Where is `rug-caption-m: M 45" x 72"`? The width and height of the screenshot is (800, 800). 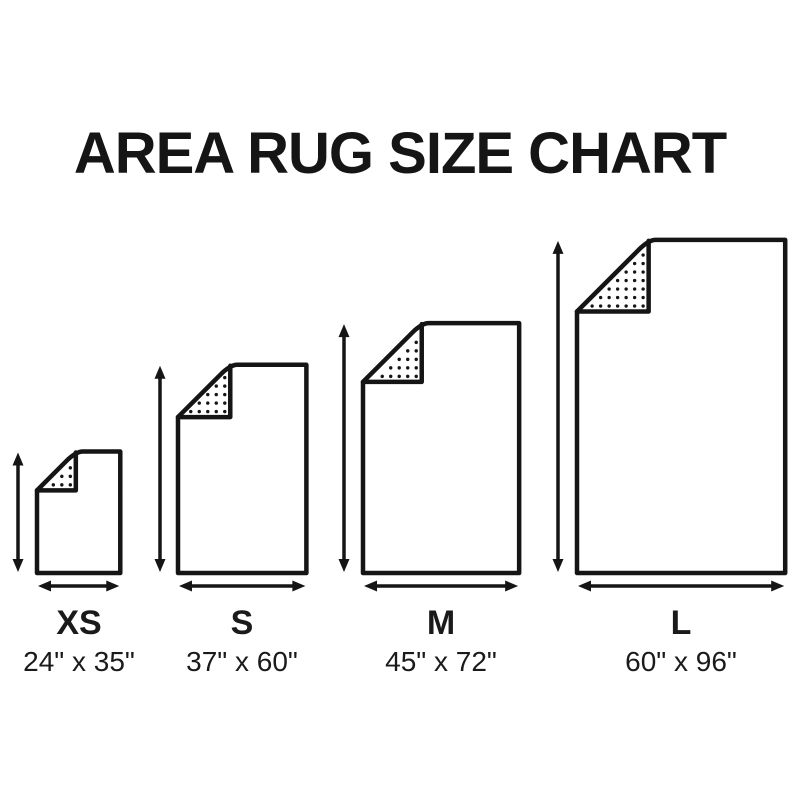 rug-caption-m: M 45" x 72" is located at coordinates (441, 640).